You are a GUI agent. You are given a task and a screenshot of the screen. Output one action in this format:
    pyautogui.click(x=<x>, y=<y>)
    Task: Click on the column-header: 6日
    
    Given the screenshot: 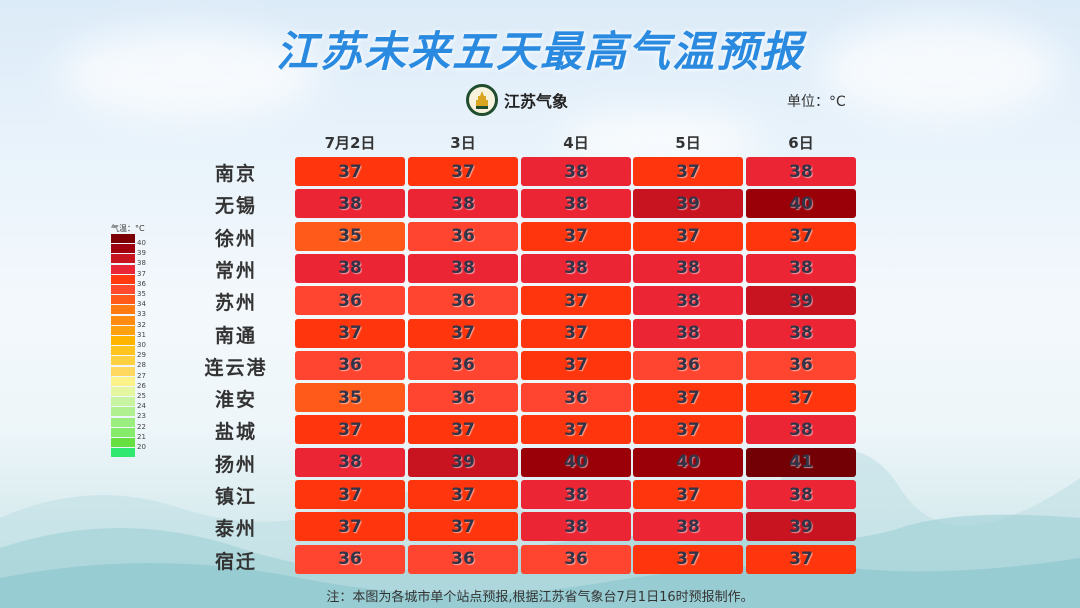 What is the action you would take?
    pyautogui.click(x=801, y=143)
    